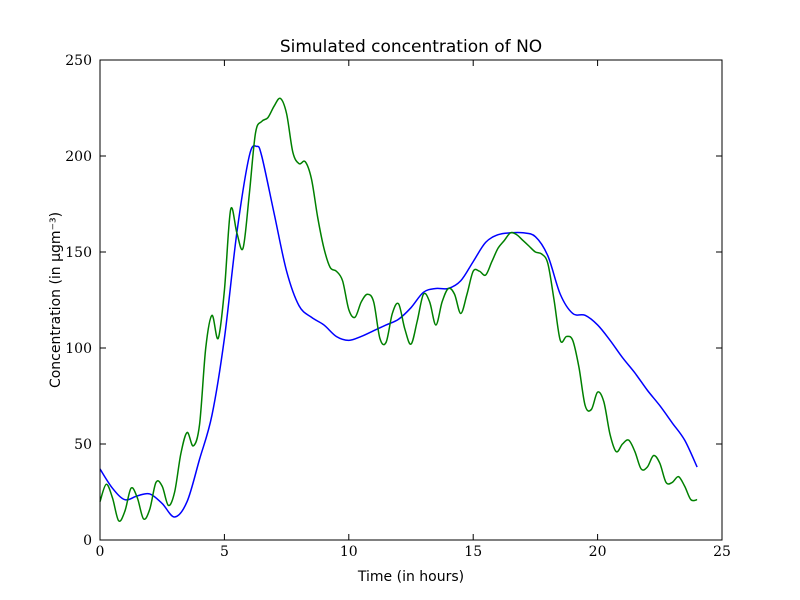 This screenshot has height=600, width=800. What do you see at coordinates (224, 552) in the screenshot?
I see `x-tick-label: 5` at bounding box center [224, 552].